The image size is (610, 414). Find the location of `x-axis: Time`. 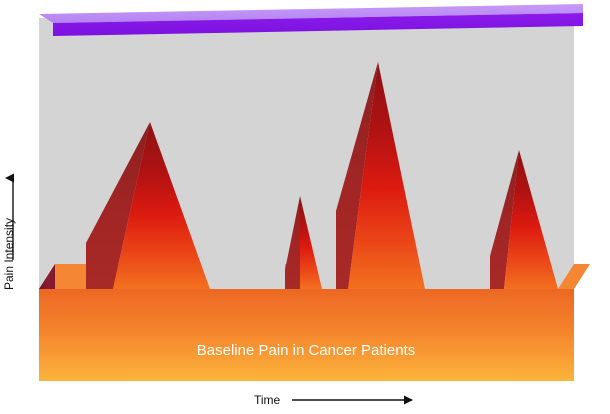

x-axis: Time is located at coordinates (333, 400).